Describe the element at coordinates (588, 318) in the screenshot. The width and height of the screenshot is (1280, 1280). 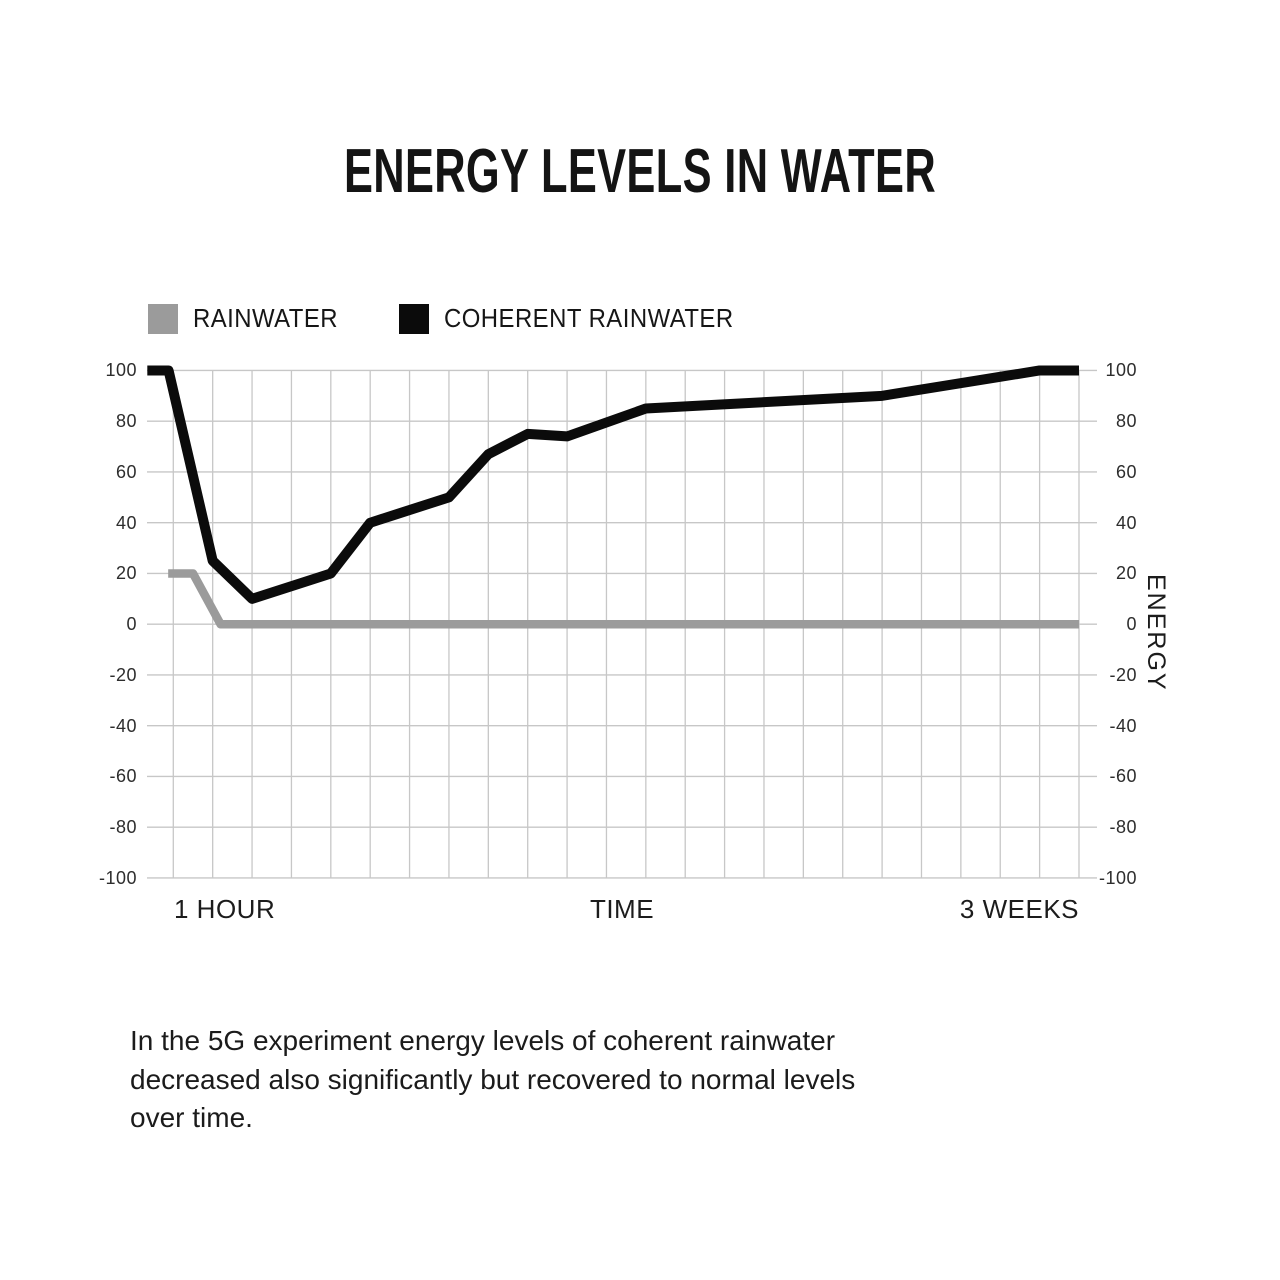
I see `legend-label-coherent-rainwater: COHERENT RAINWATER` at that location.